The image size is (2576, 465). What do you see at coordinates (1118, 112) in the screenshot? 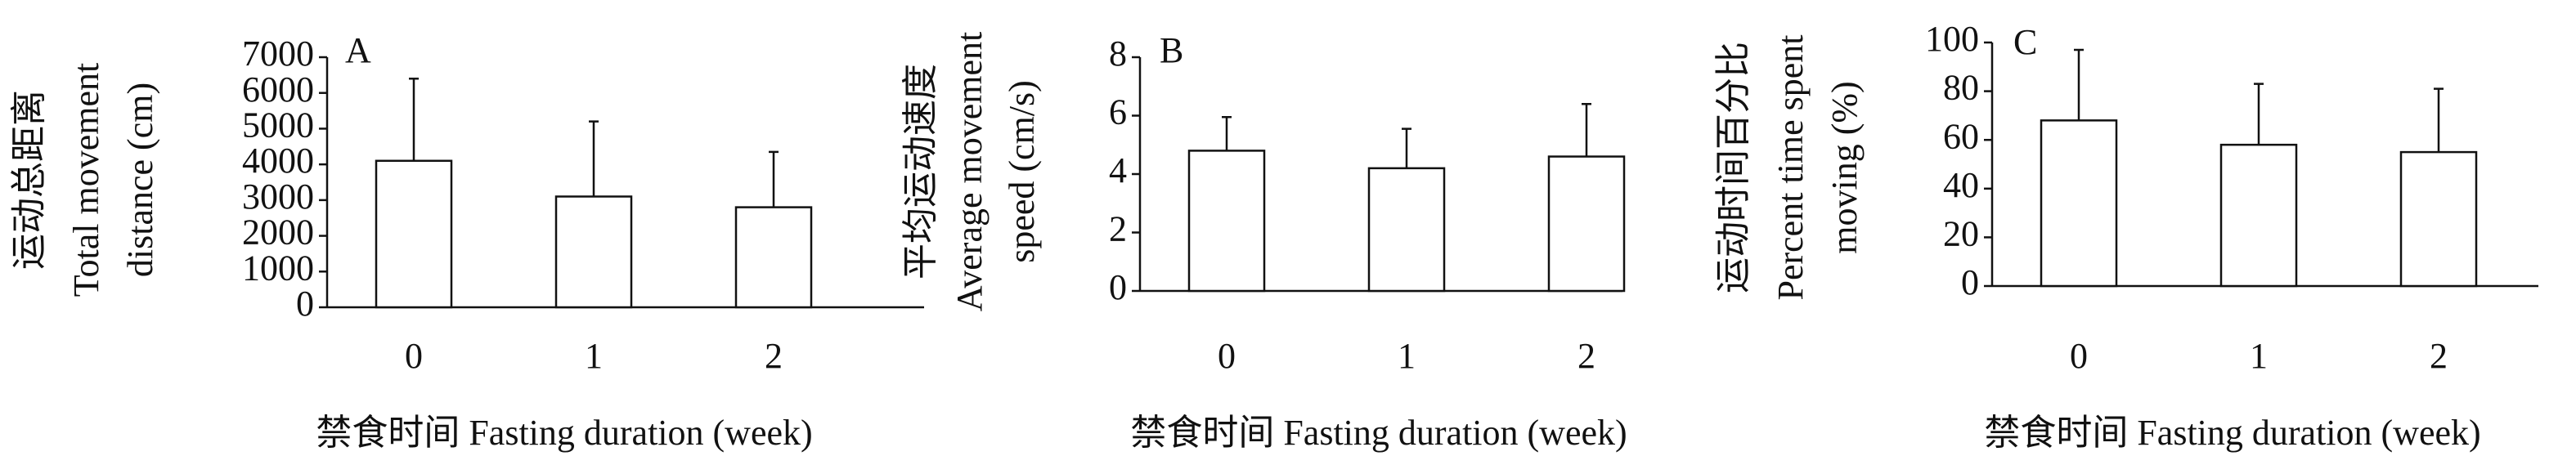
I see `y-tick-label: 6` at bounding box center [1118, 112].